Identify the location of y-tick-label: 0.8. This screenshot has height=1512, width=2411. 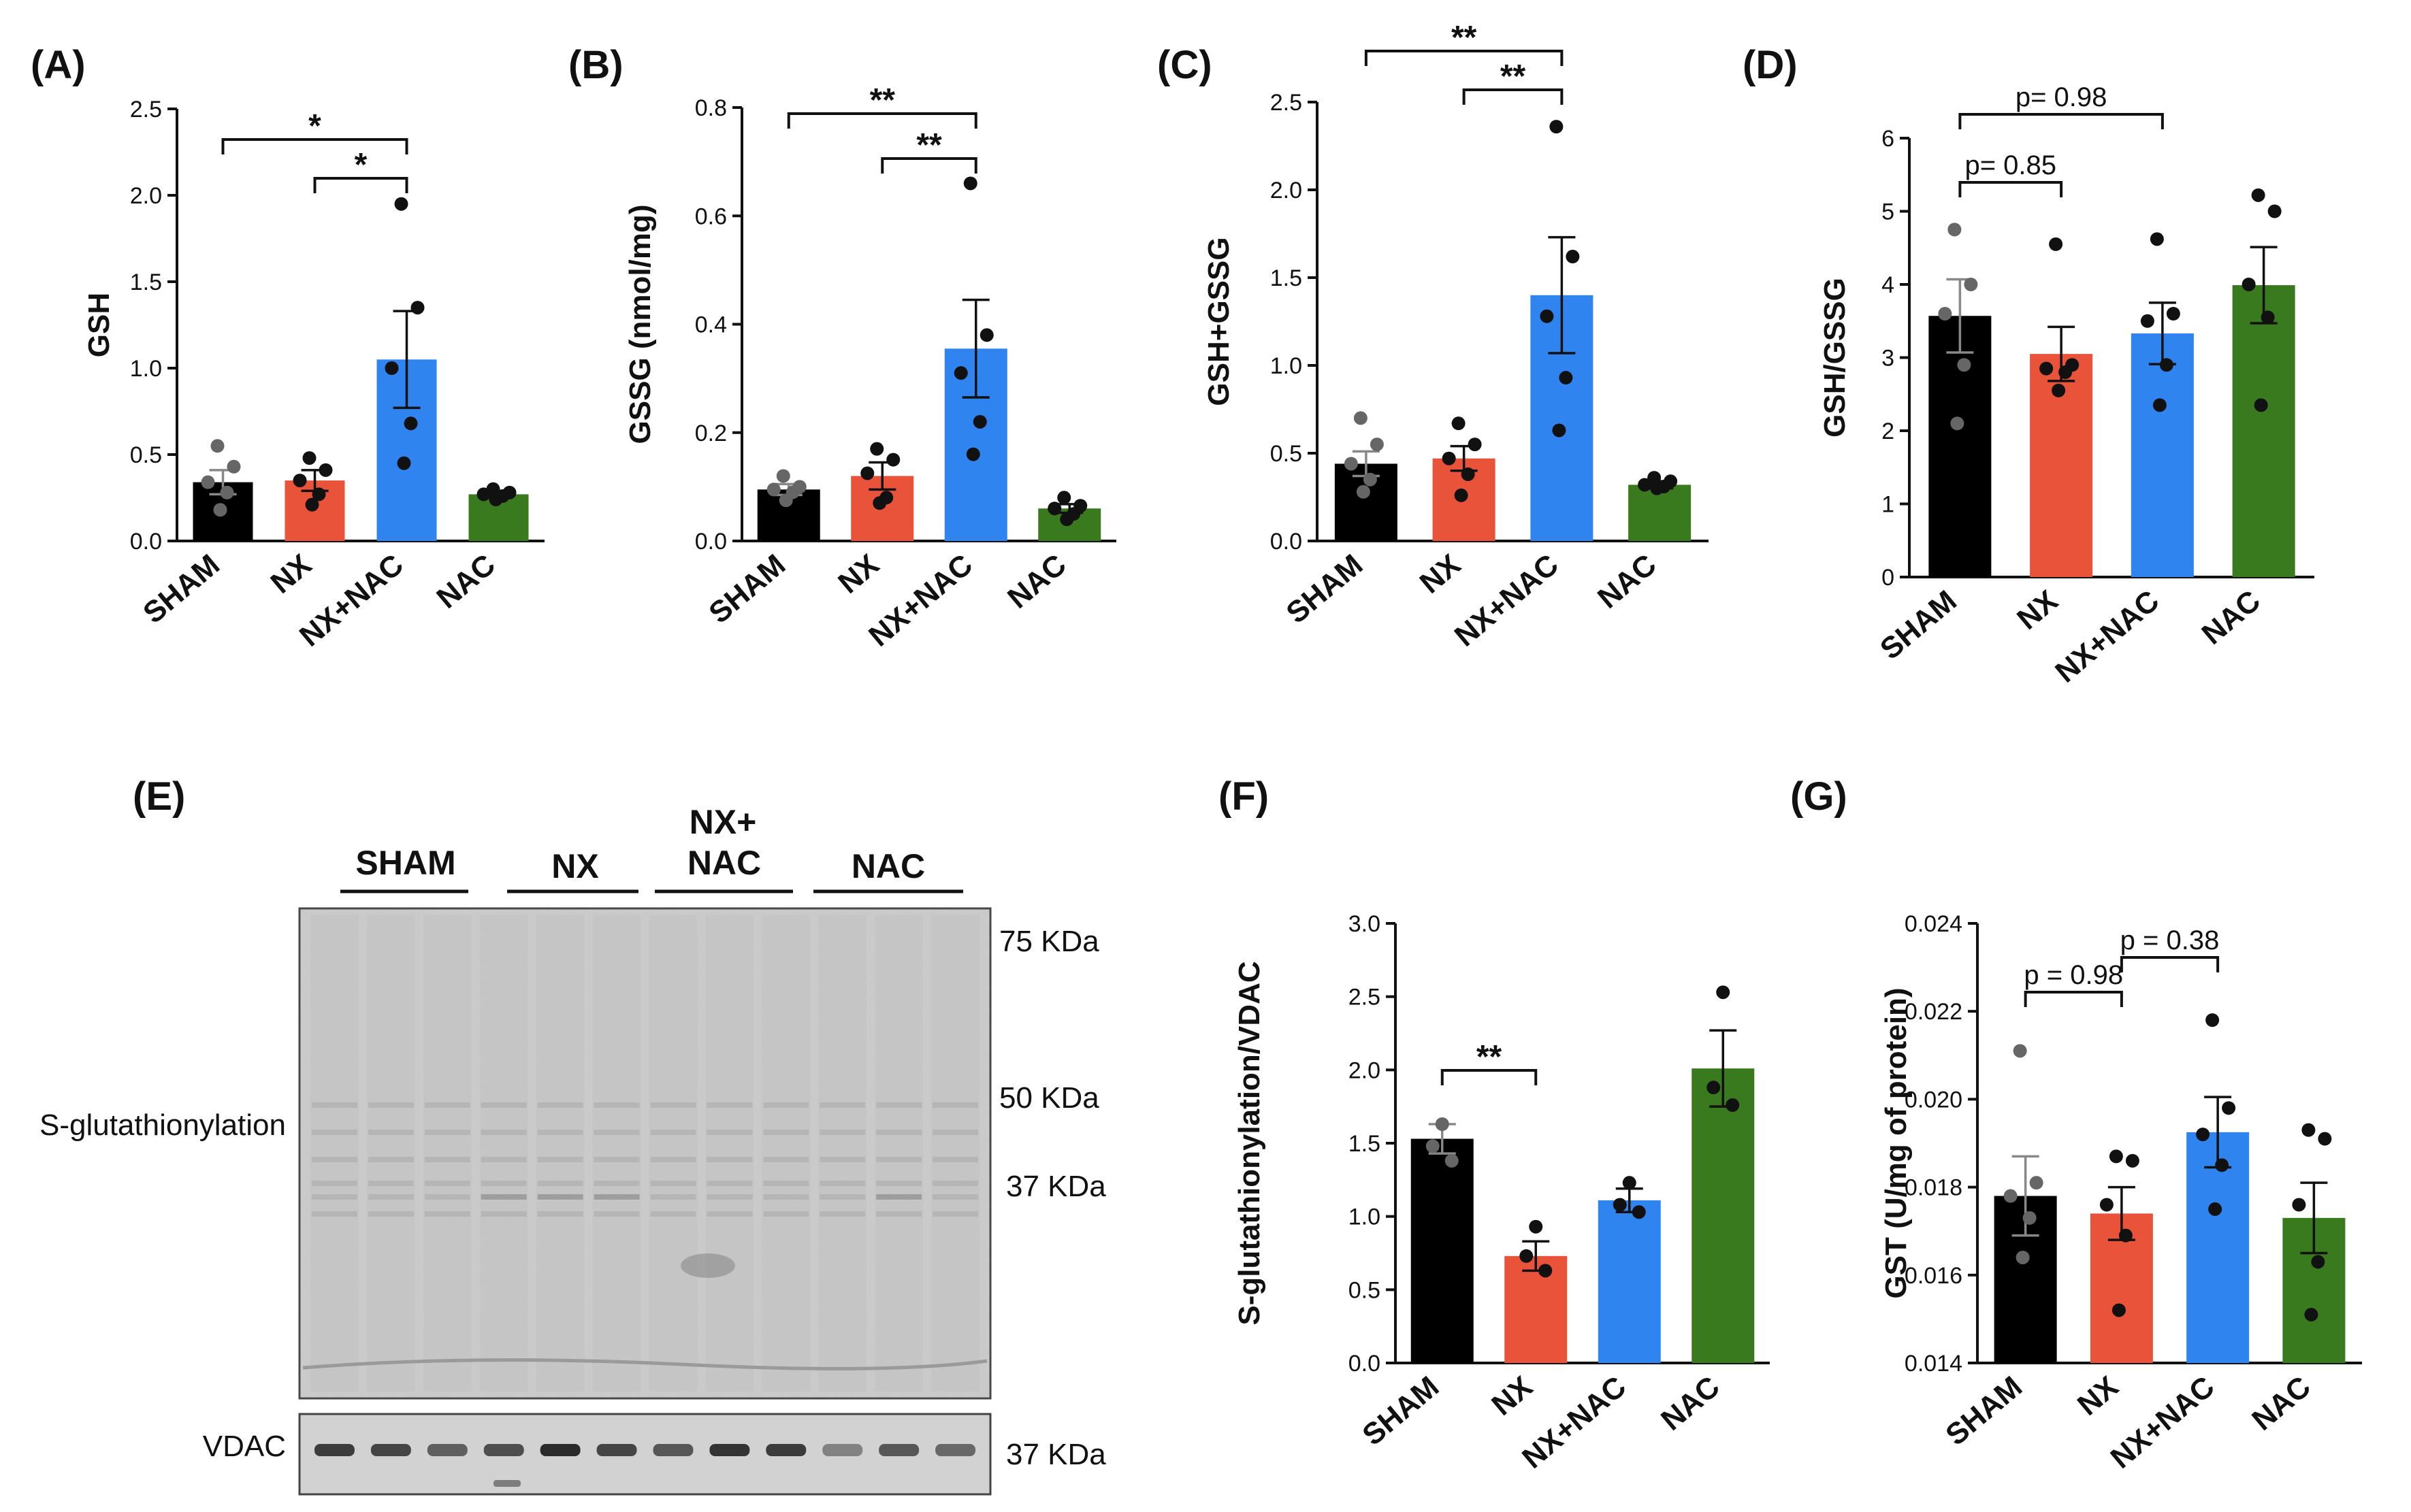
(711, 108).